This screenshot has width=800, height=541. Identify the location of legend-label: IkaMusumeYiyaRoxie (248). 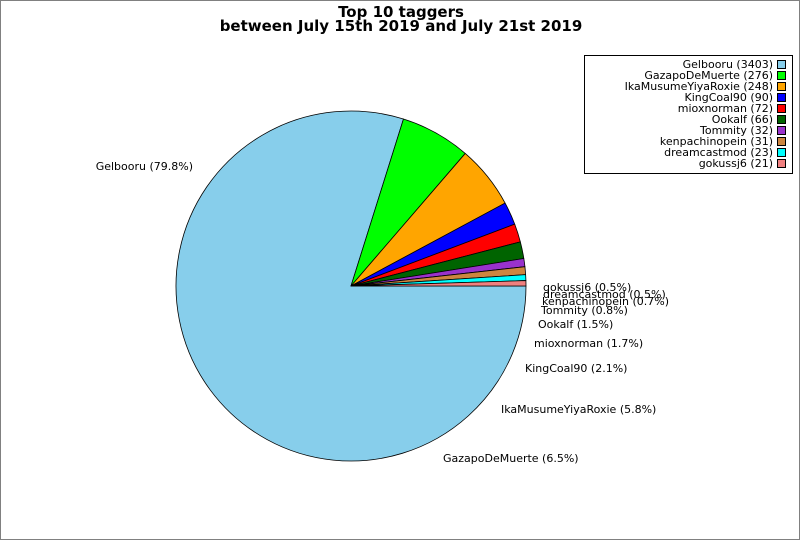
(698, 86).